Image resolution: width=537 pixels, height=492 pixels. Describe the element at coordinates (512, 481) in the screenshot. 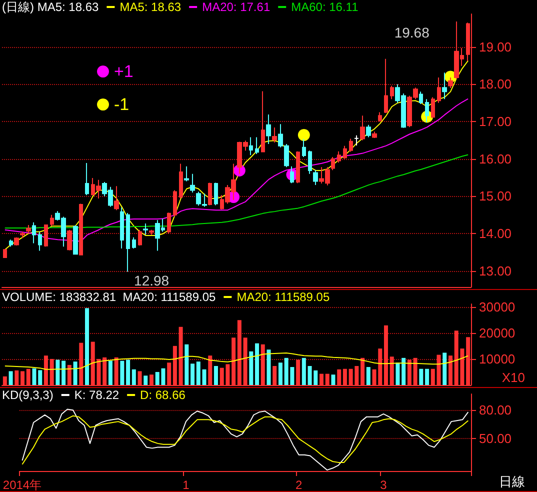

I see `text: 日線` at that location.